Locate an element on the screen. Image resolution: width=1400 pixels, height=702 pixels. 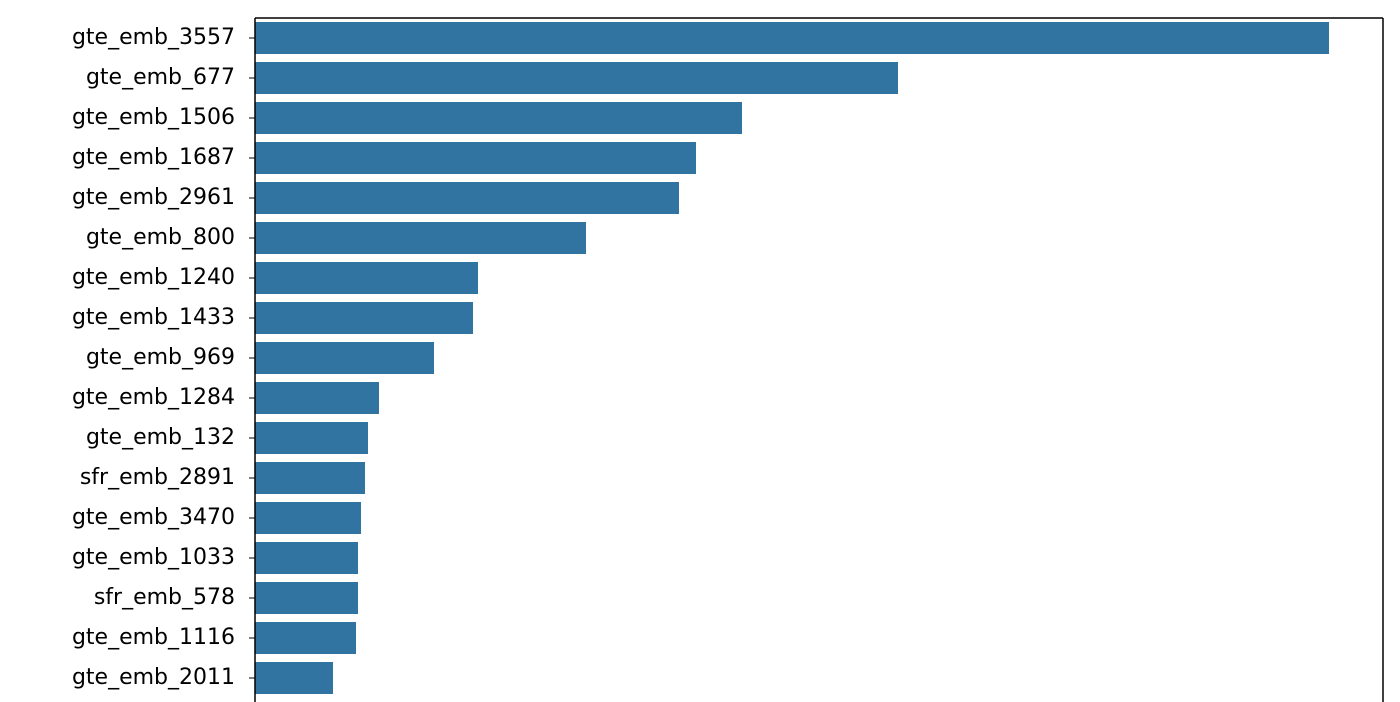
y-tick-label: gte_emb_1033 is located at coordinates (153, 557).